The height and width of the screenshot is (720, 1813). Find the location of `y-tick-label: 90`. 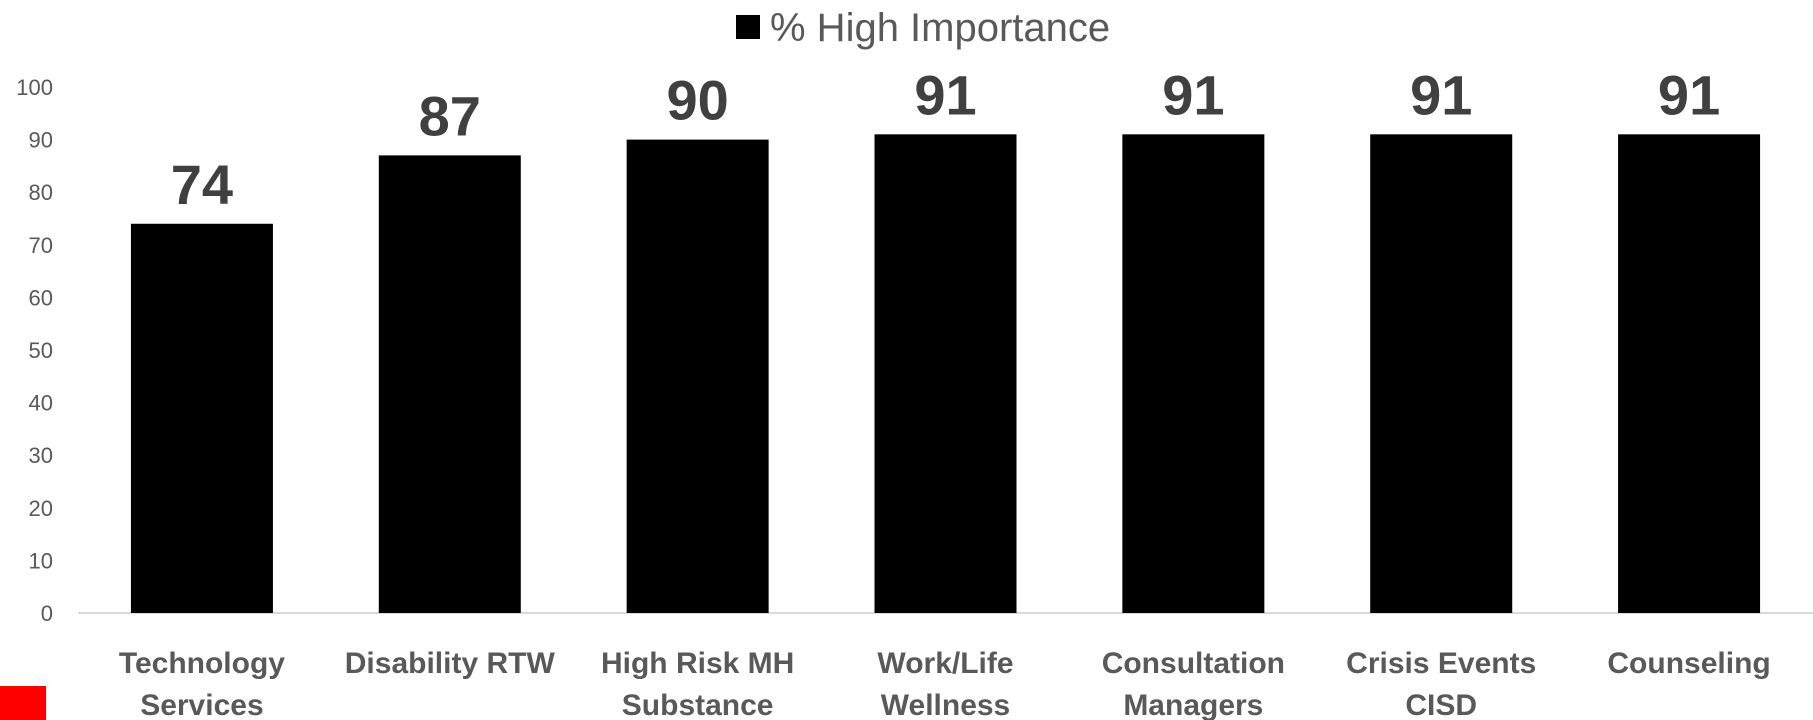

y-tick-label: 90 is located at coordinates (41, 140).